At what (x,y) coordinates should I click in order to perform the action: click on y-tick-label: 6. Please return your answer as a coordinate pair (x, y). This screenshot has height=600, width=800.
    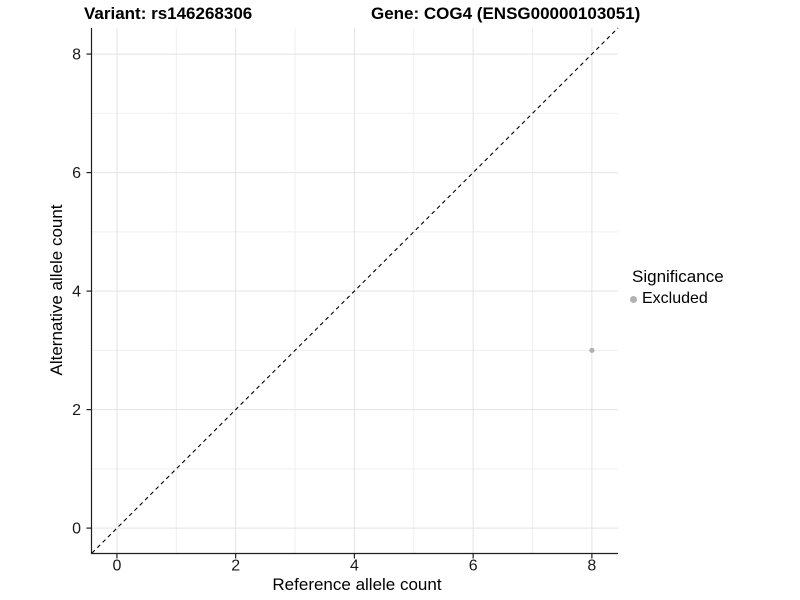
    Looking at the image, I should click on (76, 173).